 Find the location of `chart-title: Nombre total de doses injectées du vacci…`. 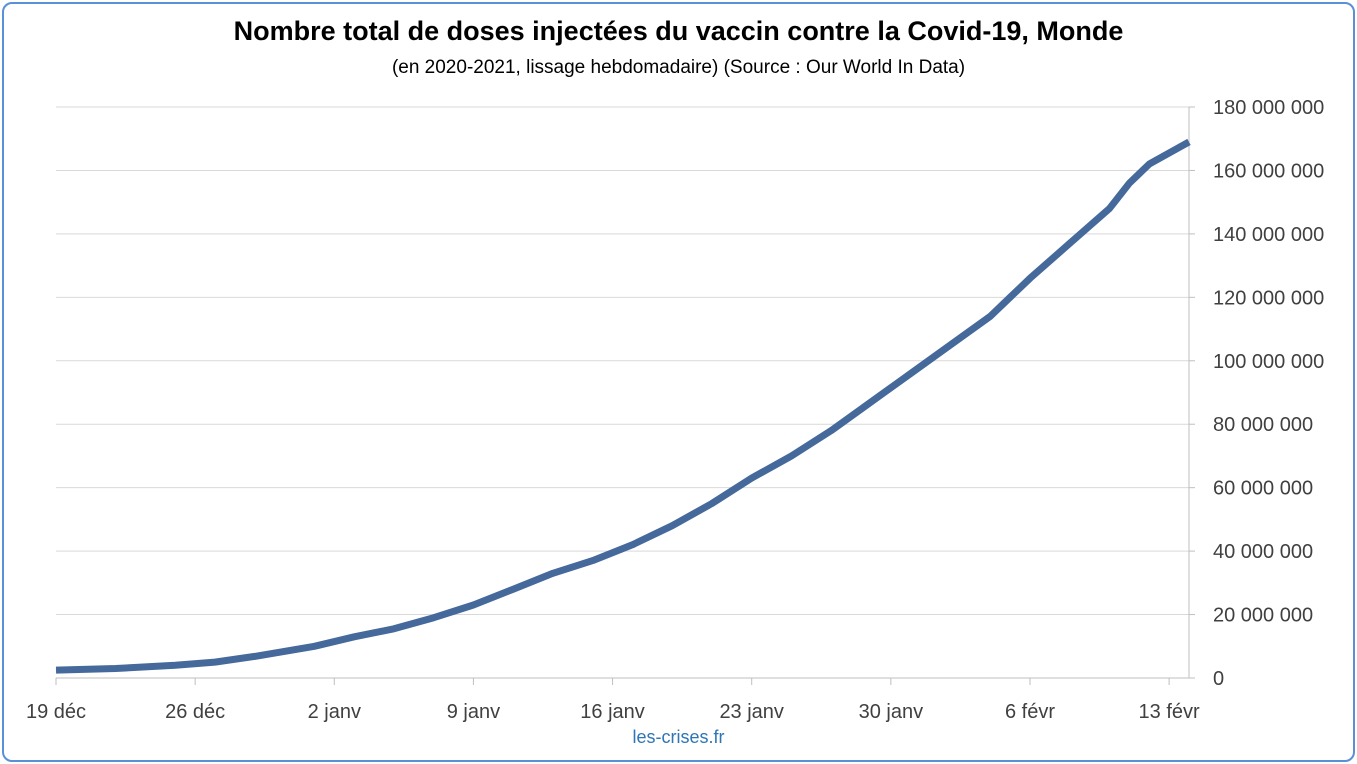

chart-title: Nombre total de doses injectées du vacci… is located at coordinates (678, 31).